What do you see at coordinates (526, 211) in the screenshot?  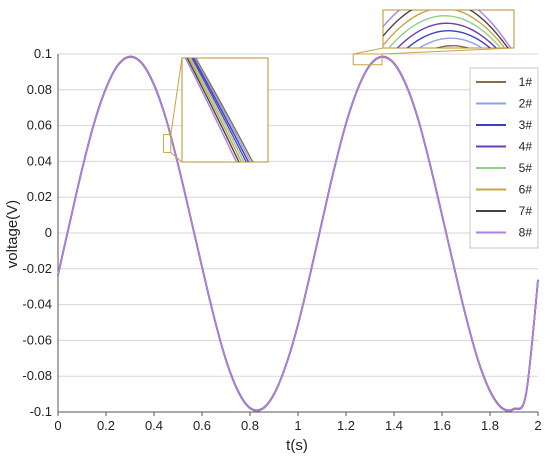 I see `legend-label: 7#` at bounding box center [526, 211].